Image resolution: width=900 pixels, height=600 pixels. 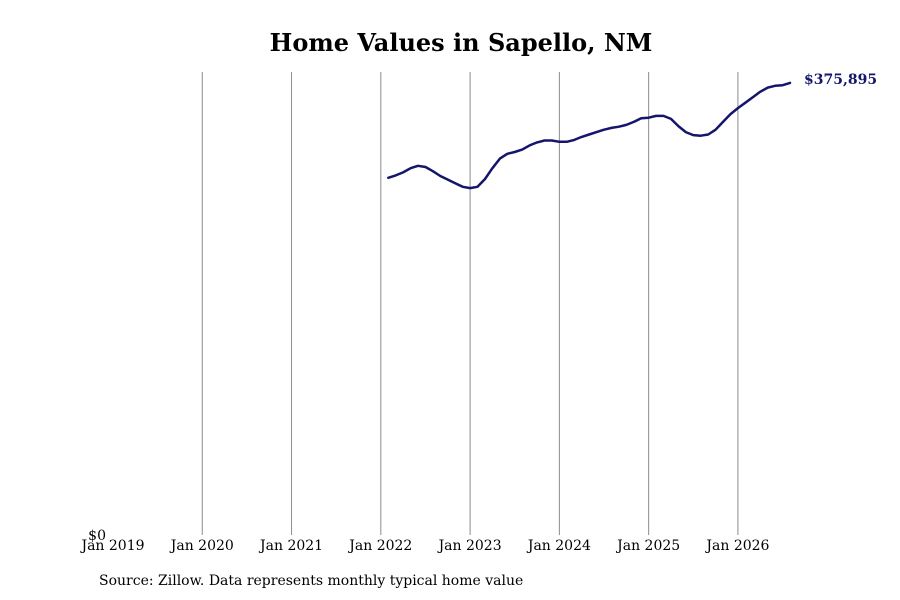 What do you see at coordinates (111, 546) in the screenshot?
I see `x-tick-label: Jan 2019` at bounding box center [111, 546].